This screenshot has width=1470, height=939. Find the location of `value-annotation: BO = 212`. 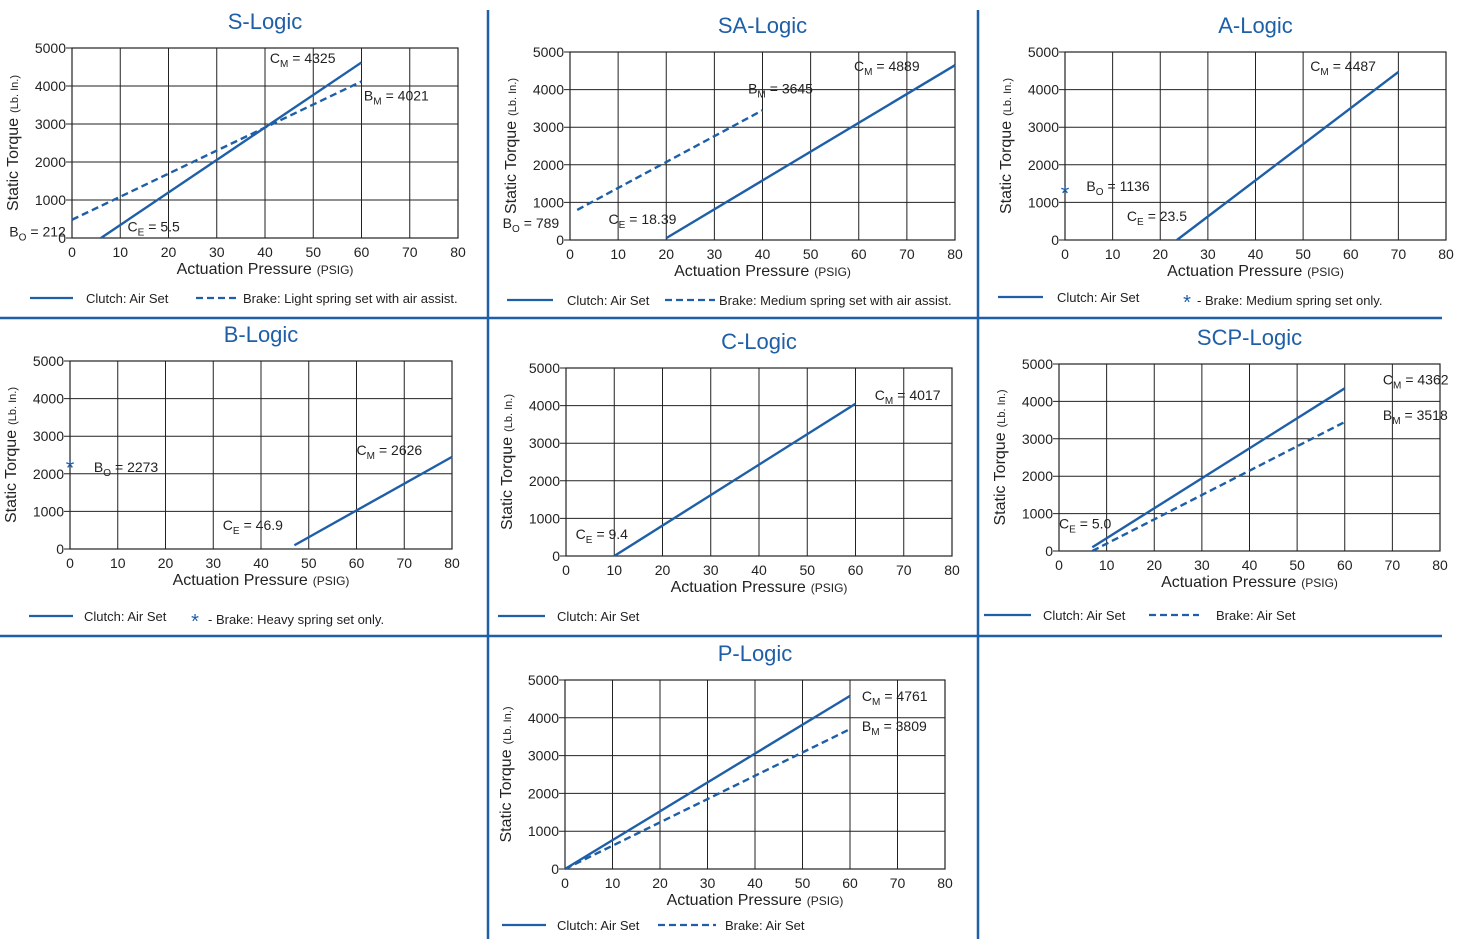

value-annotation: BO = 212 is located at coordinates (37, 233).